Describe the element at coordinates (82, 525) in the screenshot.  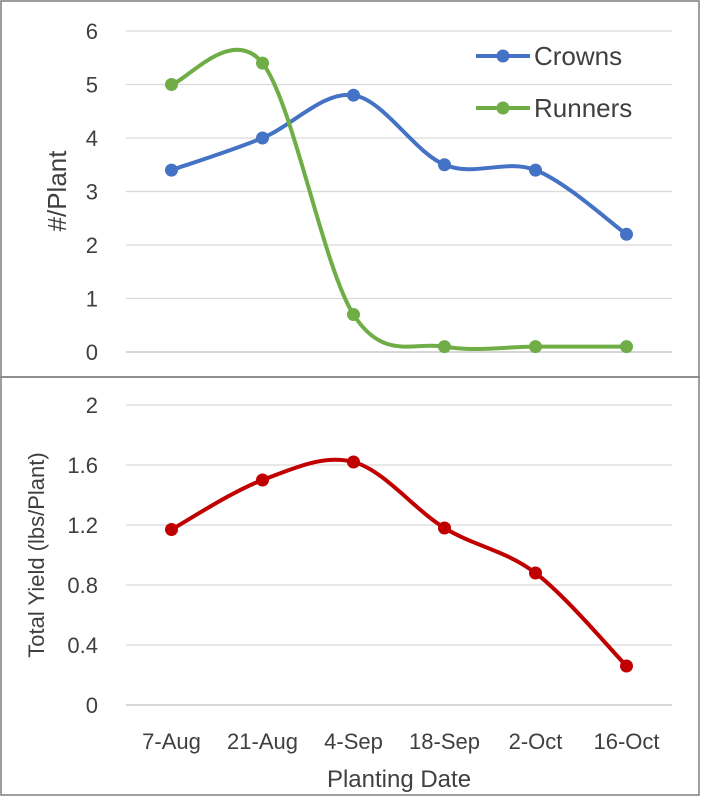
I see `y-tick-label: 1.2` at that location.